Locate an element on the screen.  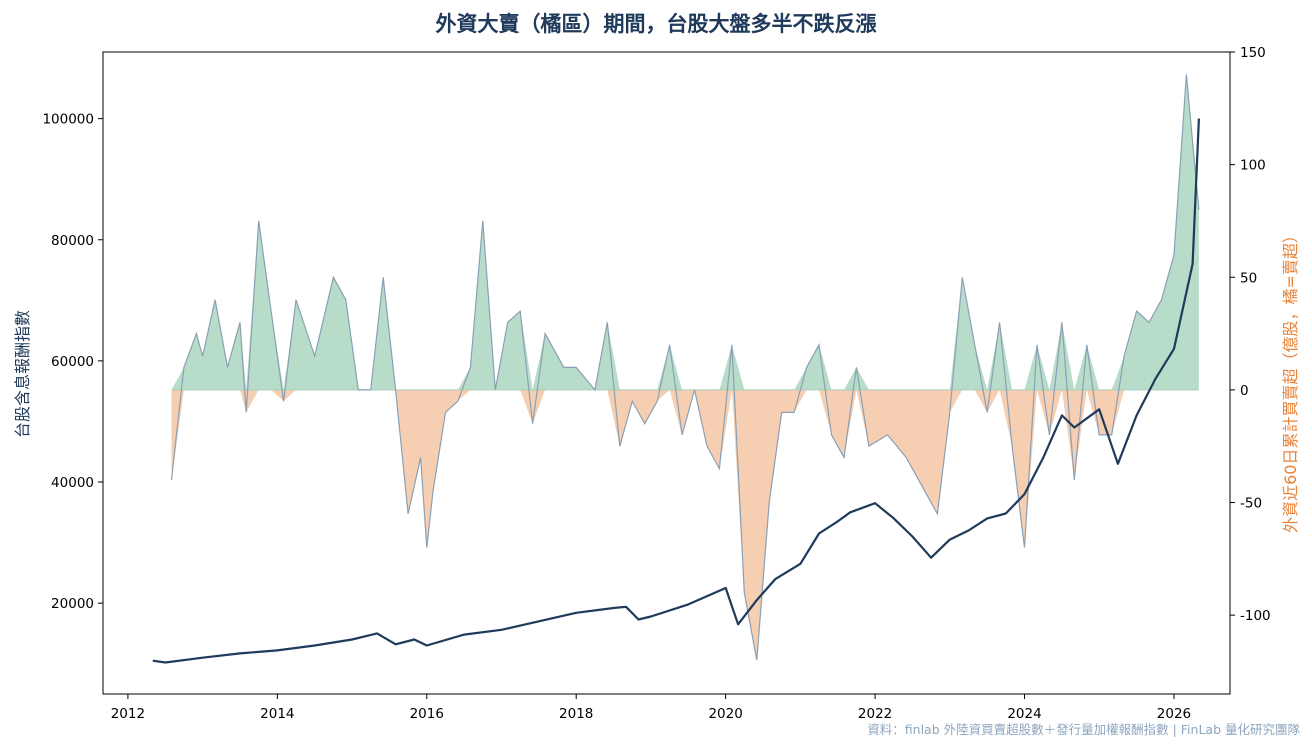
chart-title: 外資大賣（橘區）期間，台股大盤多半不跌反漲 is located at coordinates (656, 24).